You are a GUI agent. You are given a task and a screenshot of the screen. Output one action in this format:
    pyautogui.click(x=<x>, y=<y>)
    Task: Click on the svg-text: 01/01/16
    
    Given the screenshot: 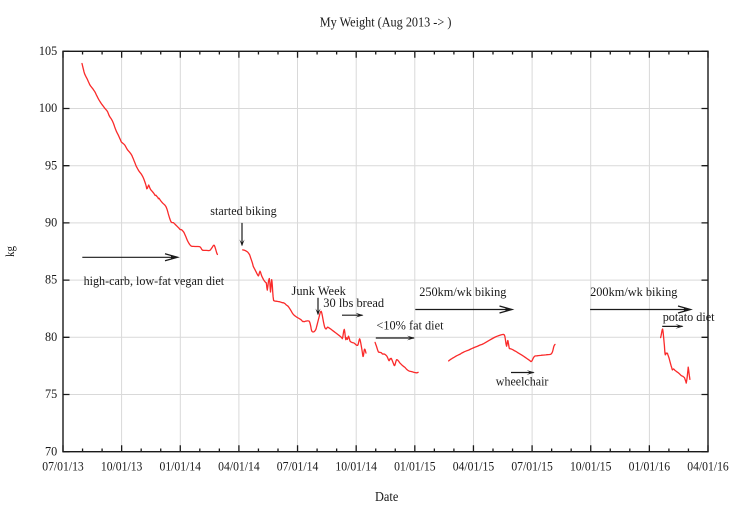 What is the action you would take?
    pyautogui.click(x=650, y=467)
    